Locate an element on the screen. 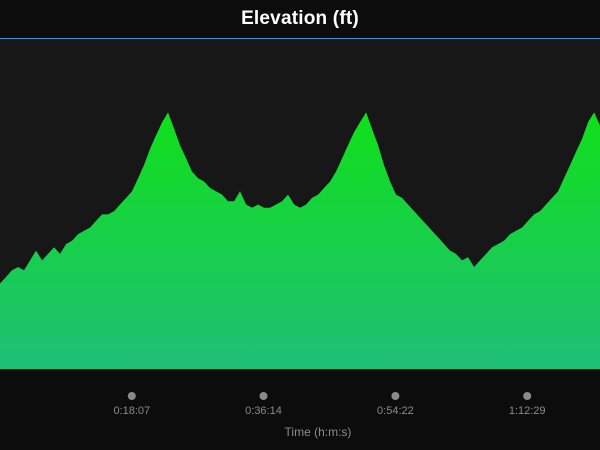  x-tick-label-1: 0:36:14 is located at coordinates (263, 411).